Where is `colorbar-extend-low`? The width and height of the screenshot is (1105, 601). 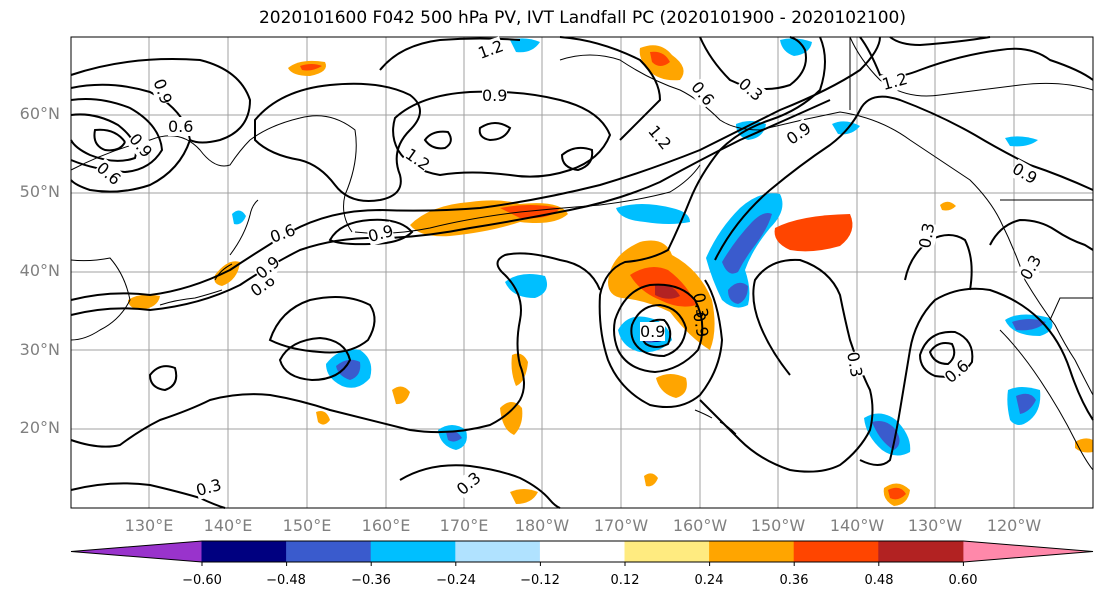
colorbar-extend-low is located at coordinates (137, 551).